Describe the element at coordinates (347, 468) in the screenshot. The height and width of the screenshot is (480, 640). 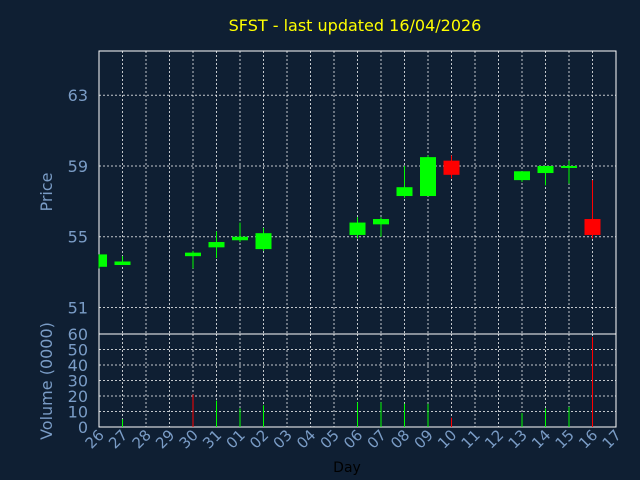
I see `x-axis-label: Day` at that location.